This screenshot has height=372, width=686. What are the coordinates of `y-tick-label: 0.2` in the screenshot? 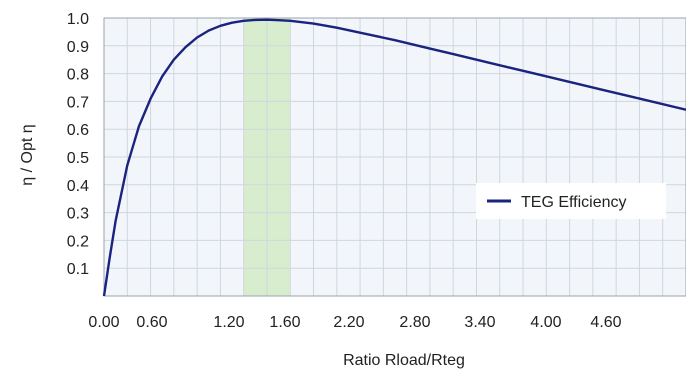 It's located at (78, 241).